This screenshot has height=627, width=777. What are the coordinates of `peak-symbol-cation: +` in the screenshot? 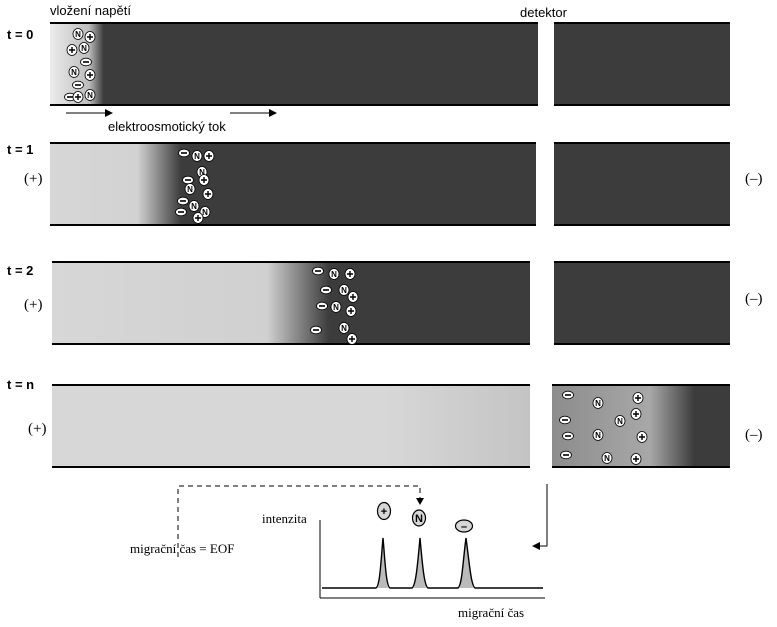 It's located at (384, 511).